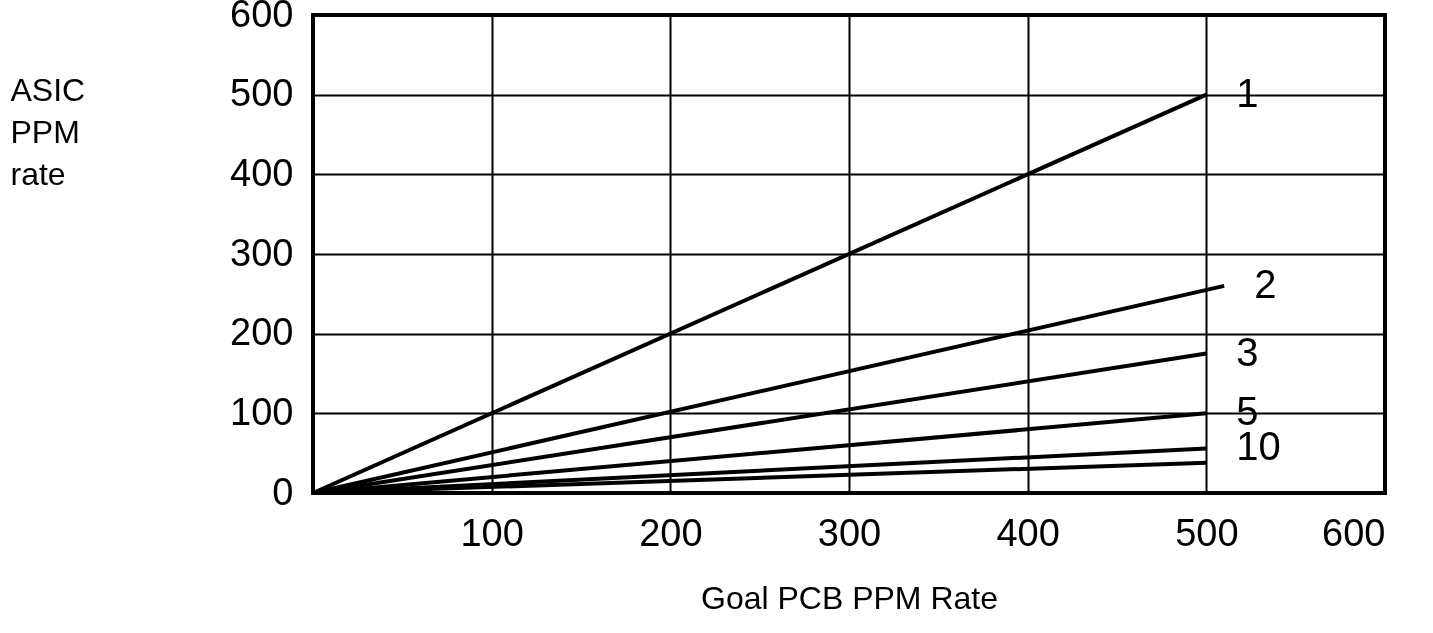 This screenshot has width=1433, height=633. Describe the element at coordinates (262, 172) in the screenshot. I see `y-tick-label: 400` at that location.